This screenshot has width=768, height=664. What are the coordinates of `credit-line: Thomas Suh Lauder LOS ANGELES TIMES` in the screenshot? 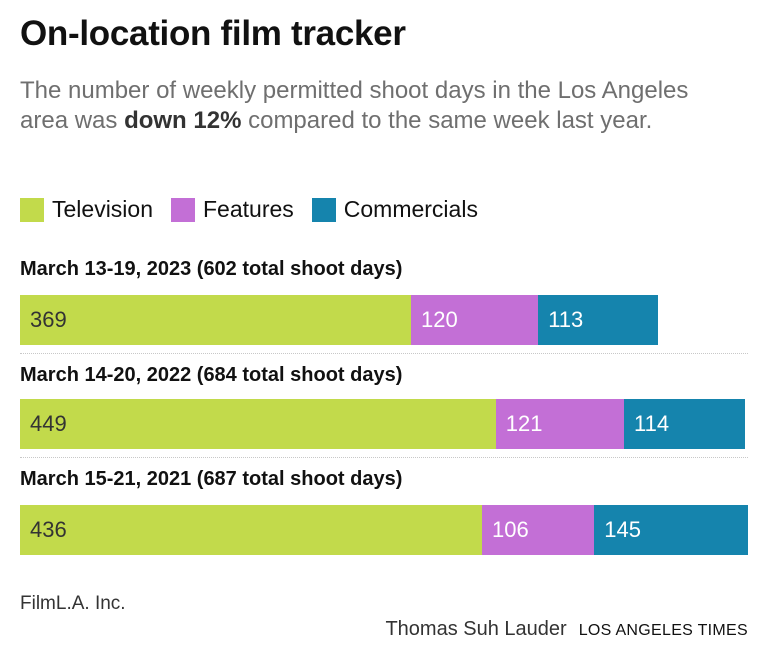 It's located at (566, 629).